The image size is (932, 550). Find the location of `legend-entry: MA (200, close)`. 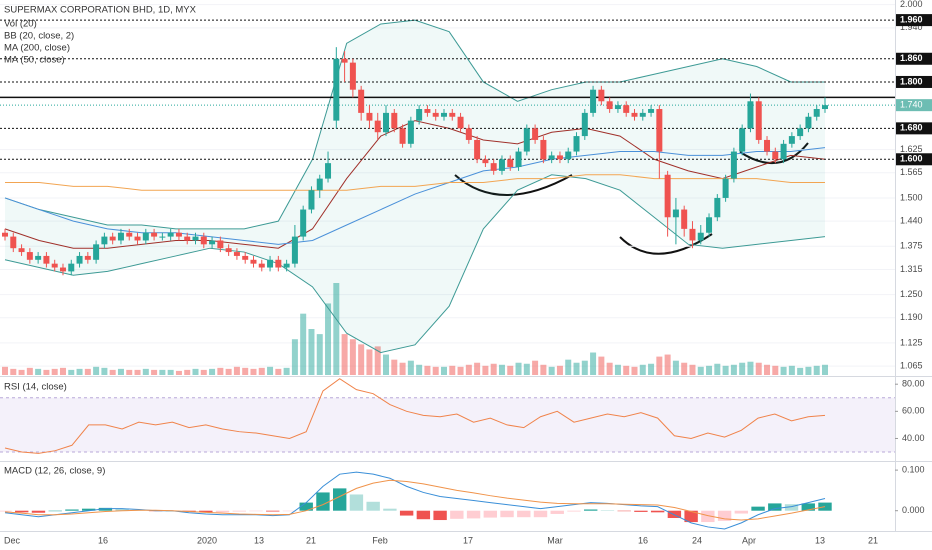

legend-entry: MA (200, close) is located at coordinates (37, 48).